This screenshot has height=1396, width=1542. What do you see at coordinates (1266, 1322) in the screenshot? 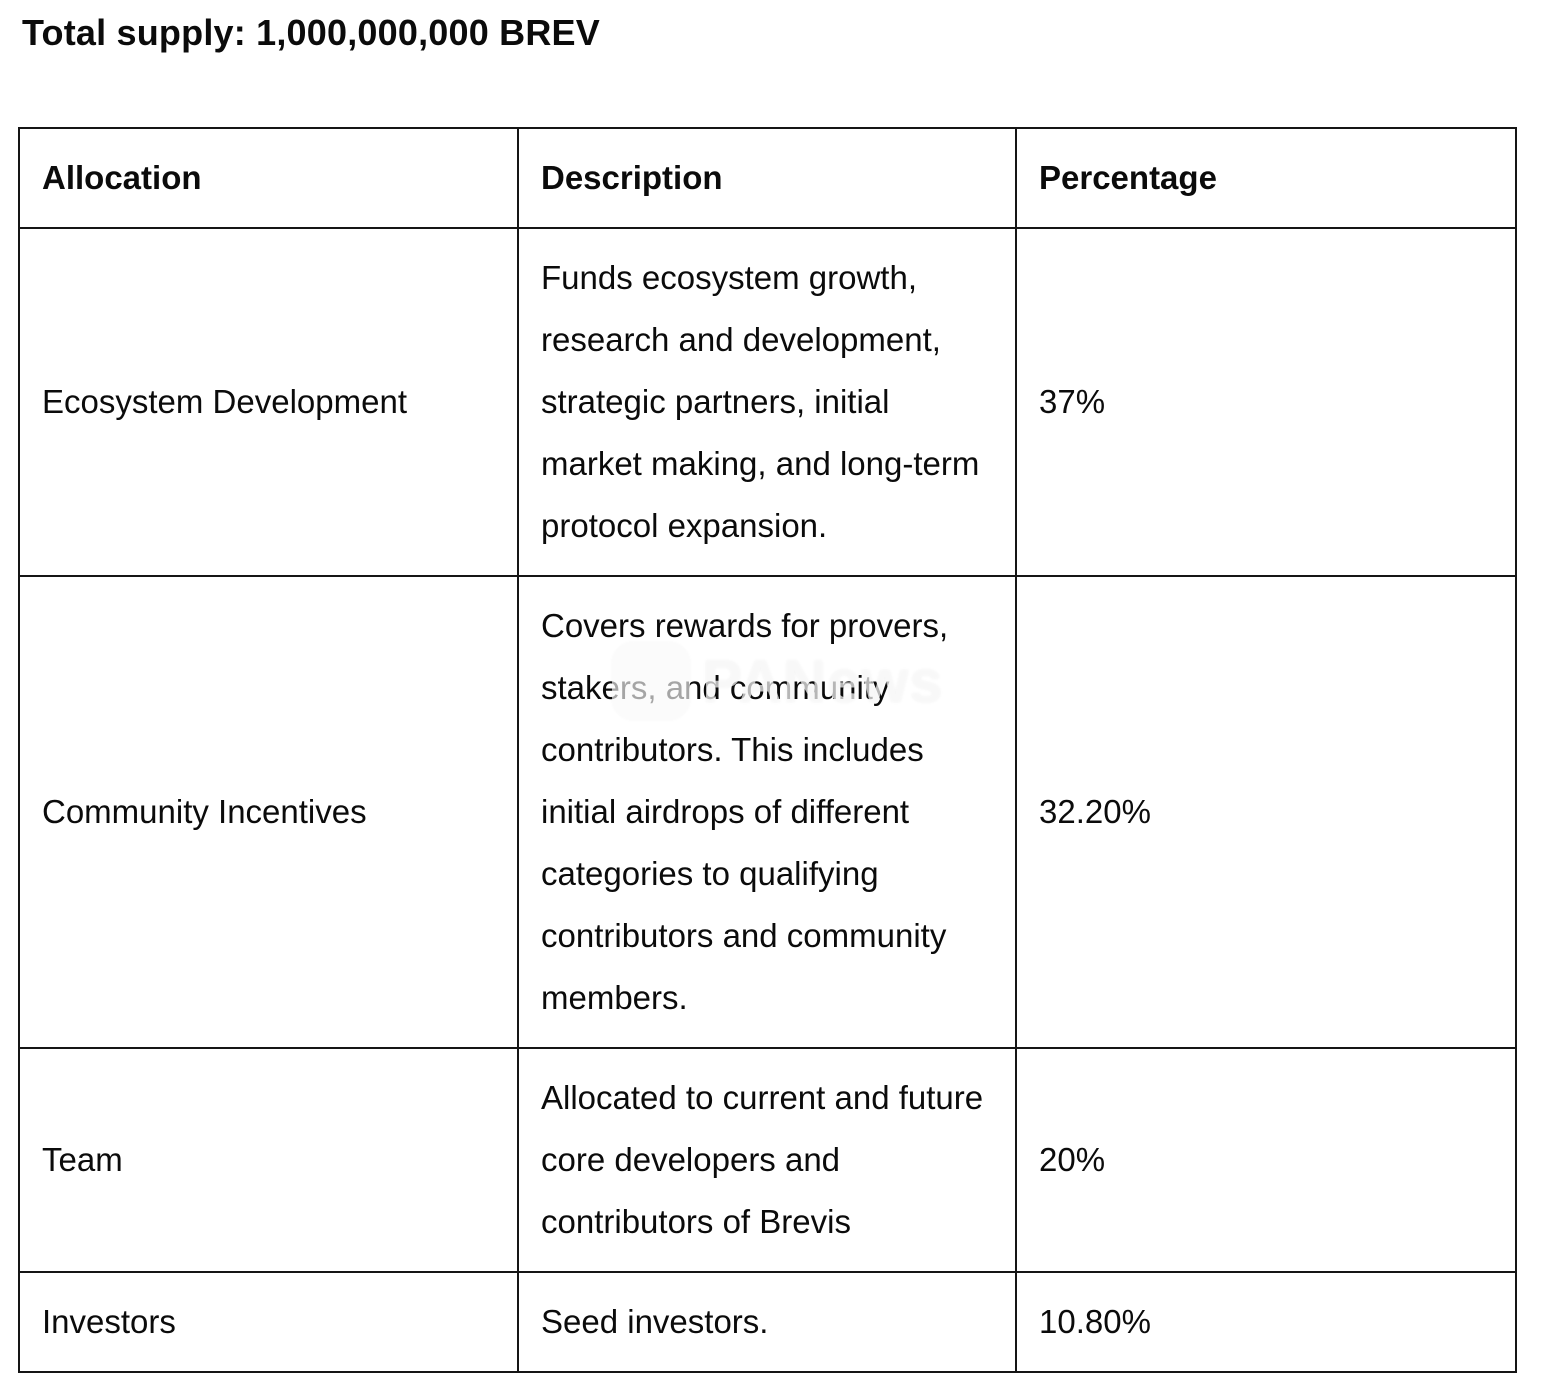
I see `percentage-cell-investors: 10.80%` at bounding box center [1266, 1322].